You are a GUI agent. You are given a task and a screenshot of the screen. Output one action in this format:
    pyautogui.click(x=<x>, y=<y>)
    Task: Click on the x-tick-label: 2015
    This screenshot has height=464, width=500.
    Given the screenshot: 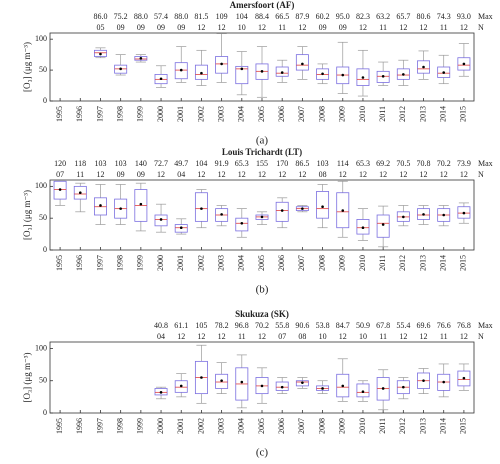 What is the action you would take?
    pyautogui.click(x=463, y=426)
    